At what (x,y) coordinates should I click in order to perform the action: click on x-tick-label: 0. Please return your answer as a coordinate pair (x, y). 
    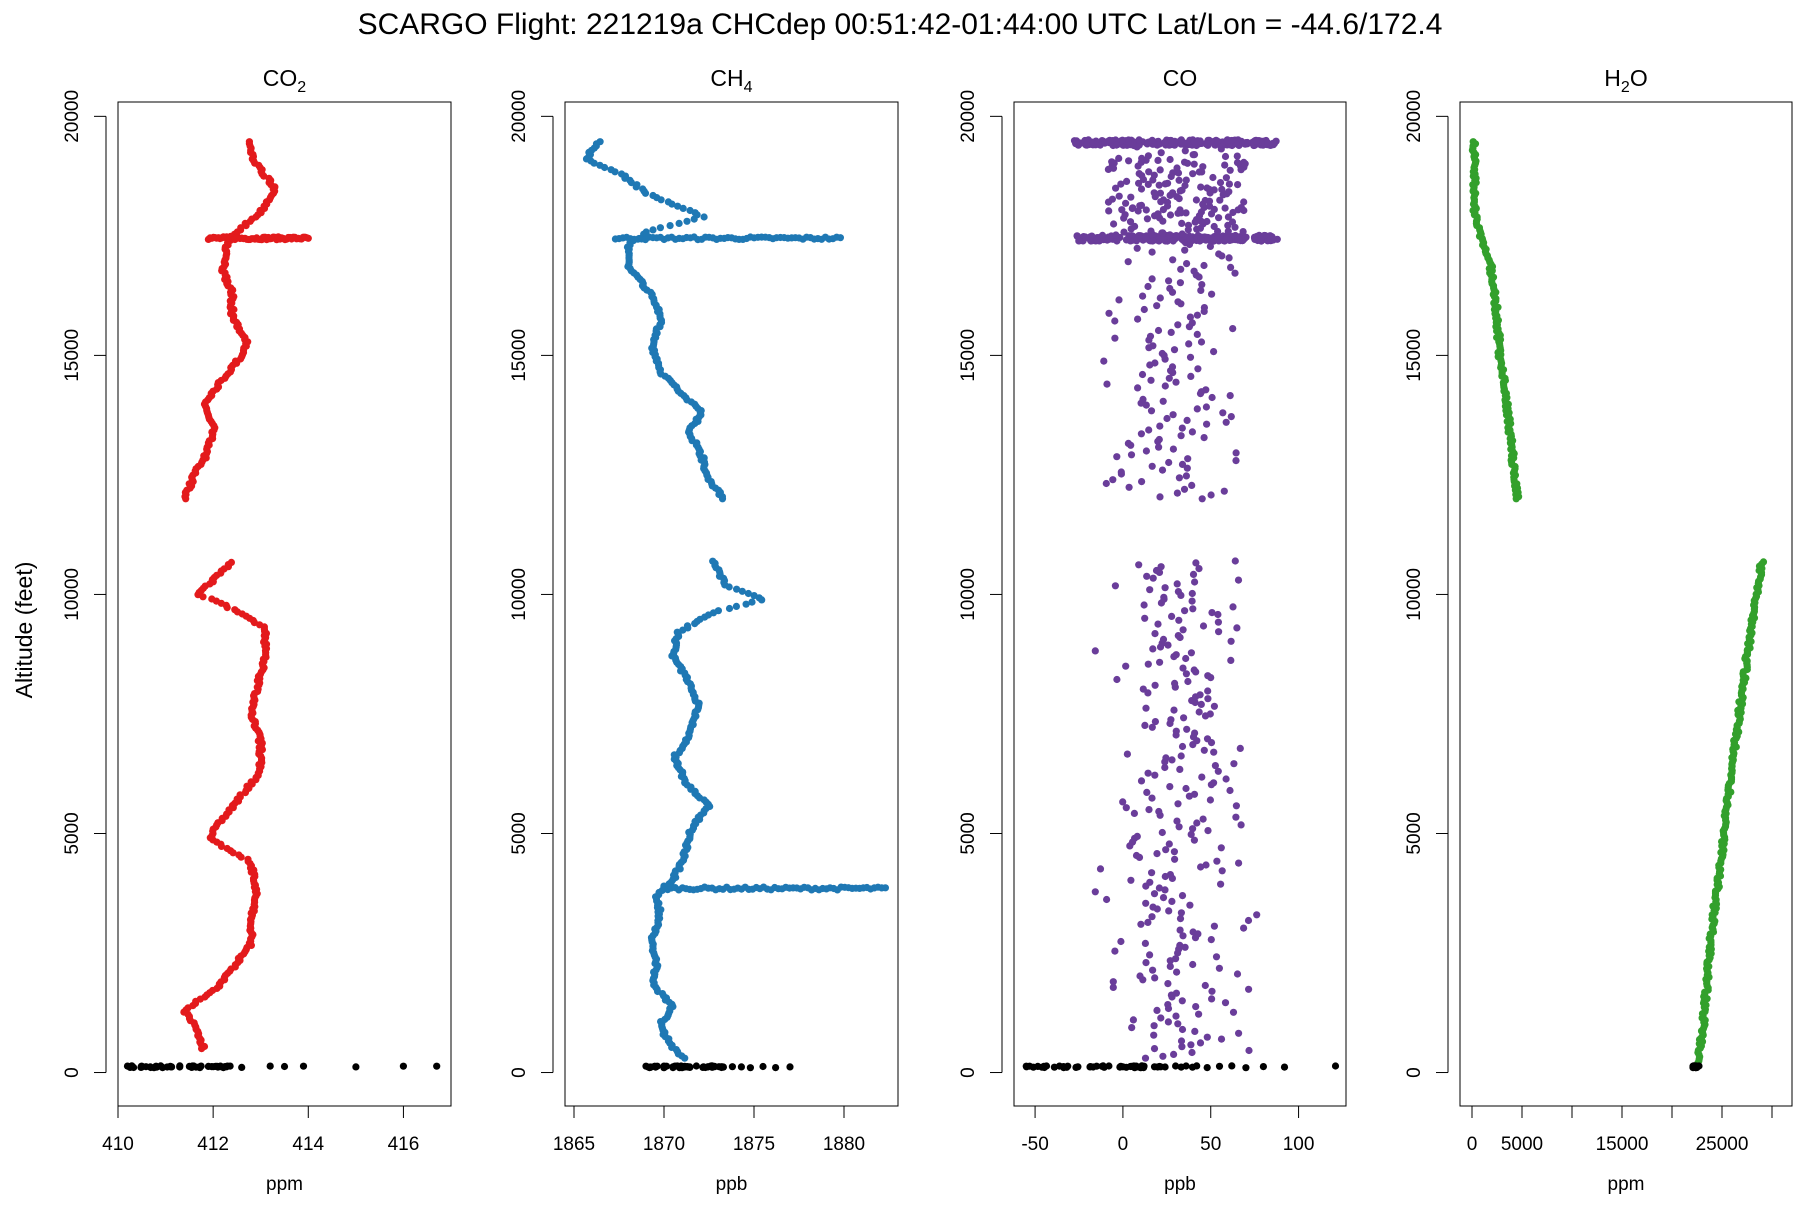
    Looking at the image, I should click on (1123, 1144).